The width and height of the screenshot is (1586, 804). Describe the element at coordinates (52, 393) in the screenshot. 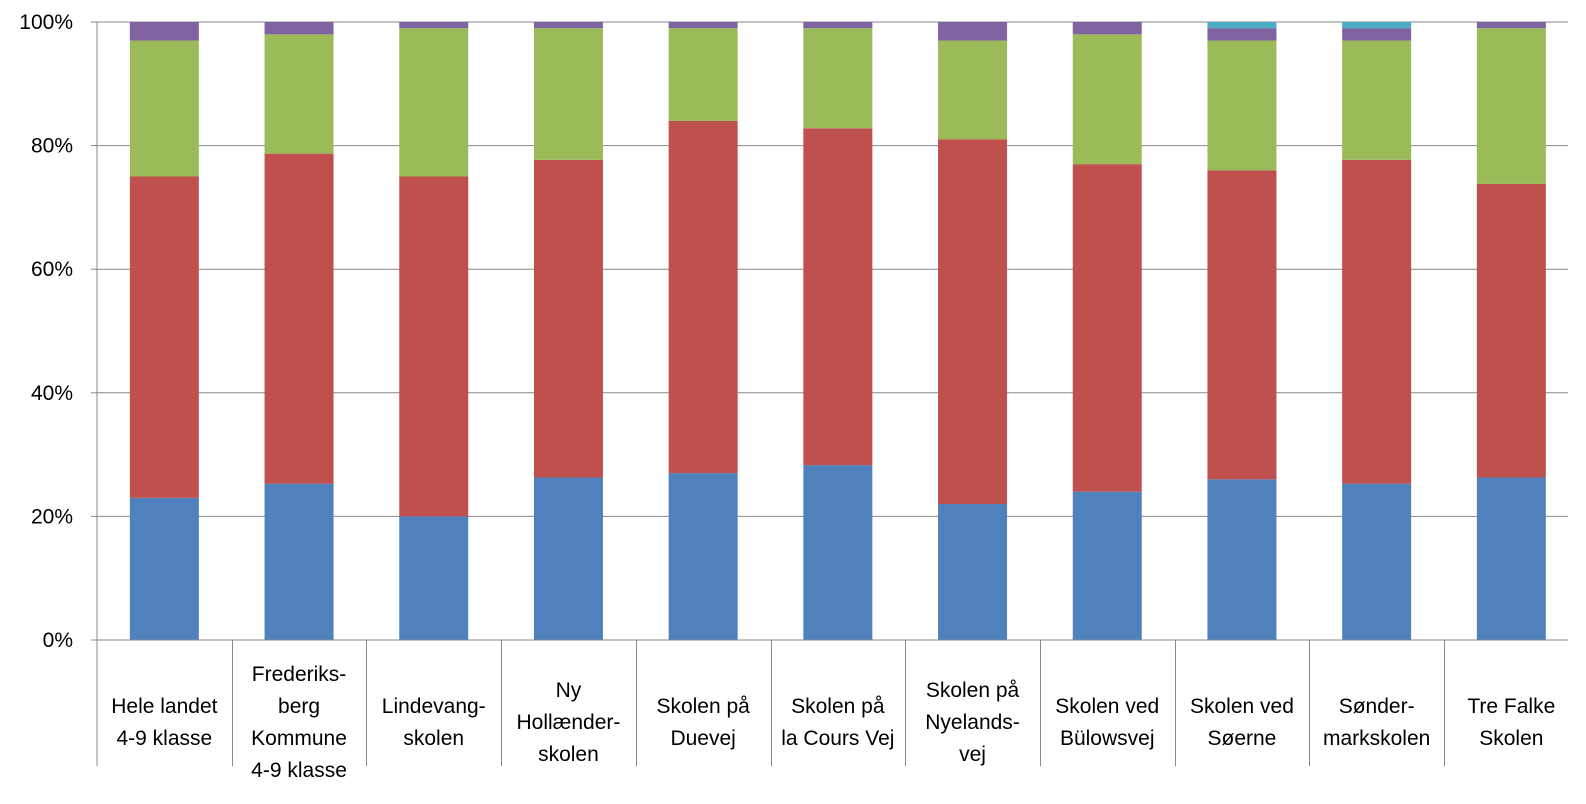

I see `y-tick-label: 40%` at that location.